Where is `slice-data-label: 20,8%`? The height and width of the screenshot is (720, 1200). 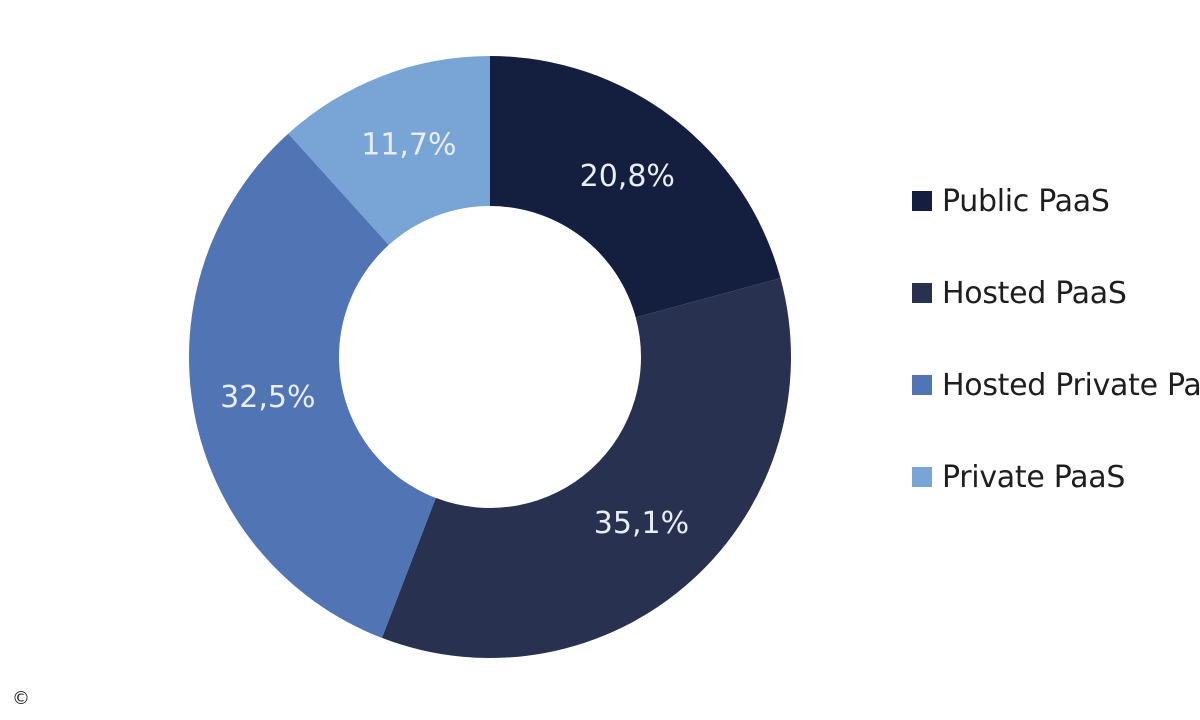 slice-data-label: 20,8% is located at coordinates (627, 176).